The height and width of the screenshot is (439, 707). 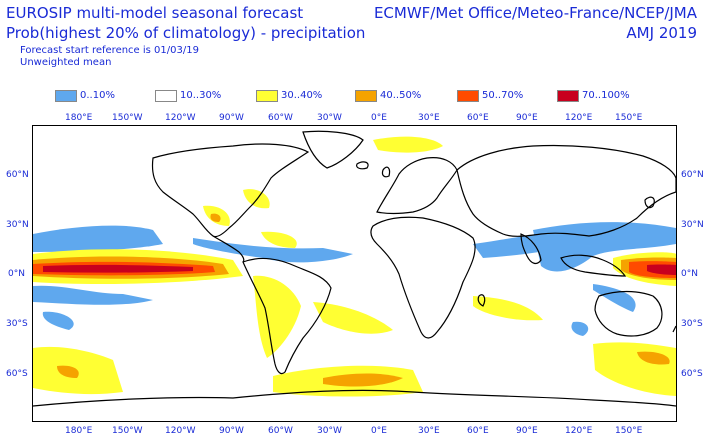 What do you see at coordinates (527, 431) in the screenshot?
I see `lon-label-bottom: 90°E` at bounding box center [527, 431].